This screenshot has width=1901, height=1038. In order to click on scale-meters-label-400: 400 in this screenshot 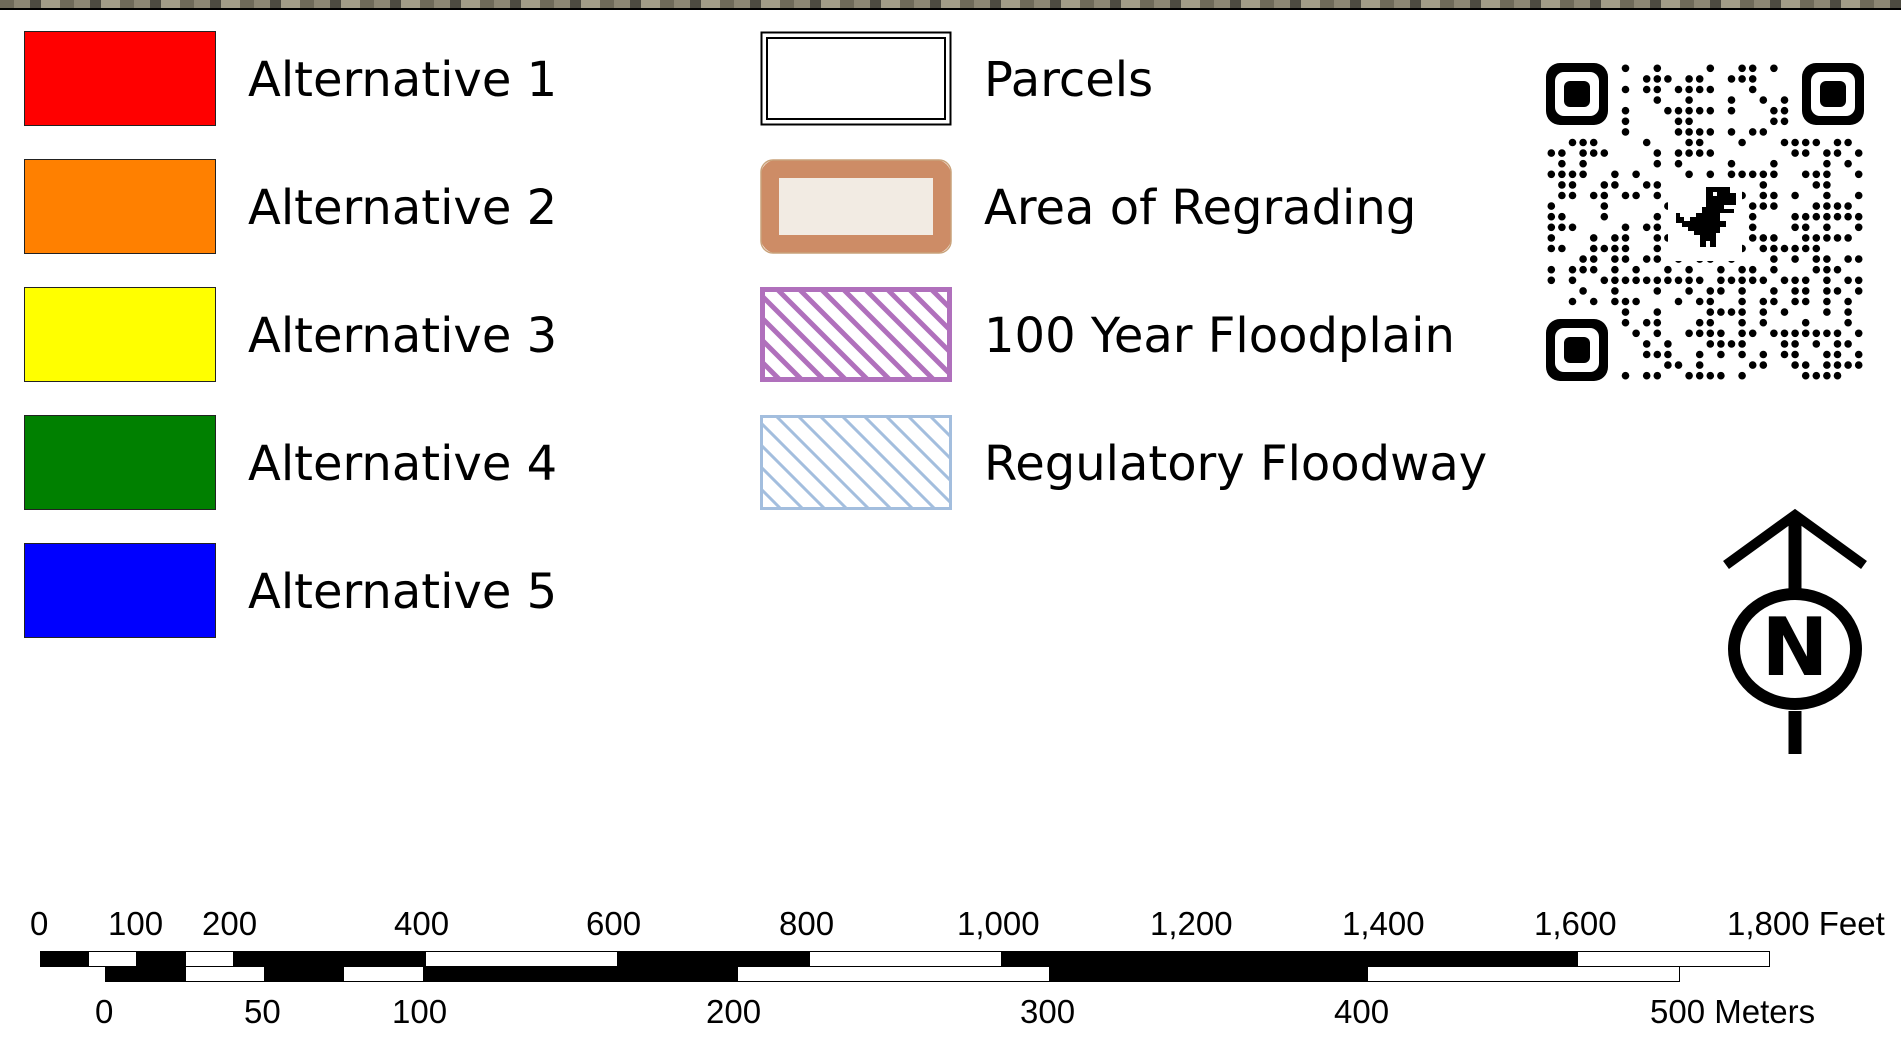, I will do `click(1362, 1011)`.